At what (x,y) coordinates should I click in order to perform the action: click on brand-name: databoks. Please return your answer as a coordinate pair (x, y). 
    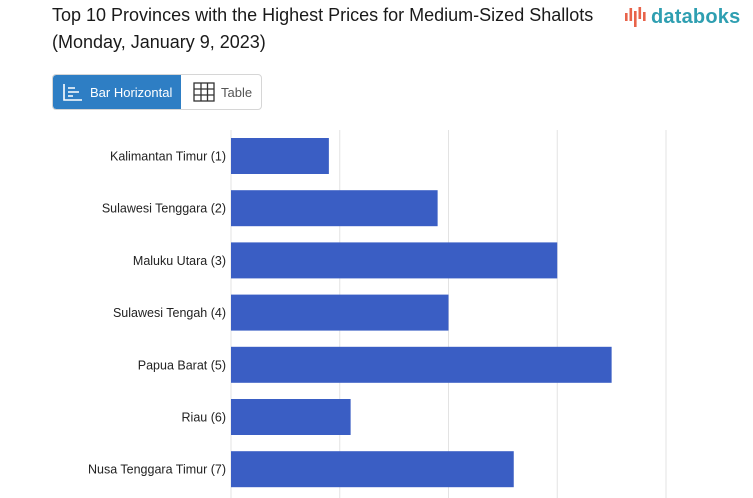
    Looking at the image, I should click on (696, 16).